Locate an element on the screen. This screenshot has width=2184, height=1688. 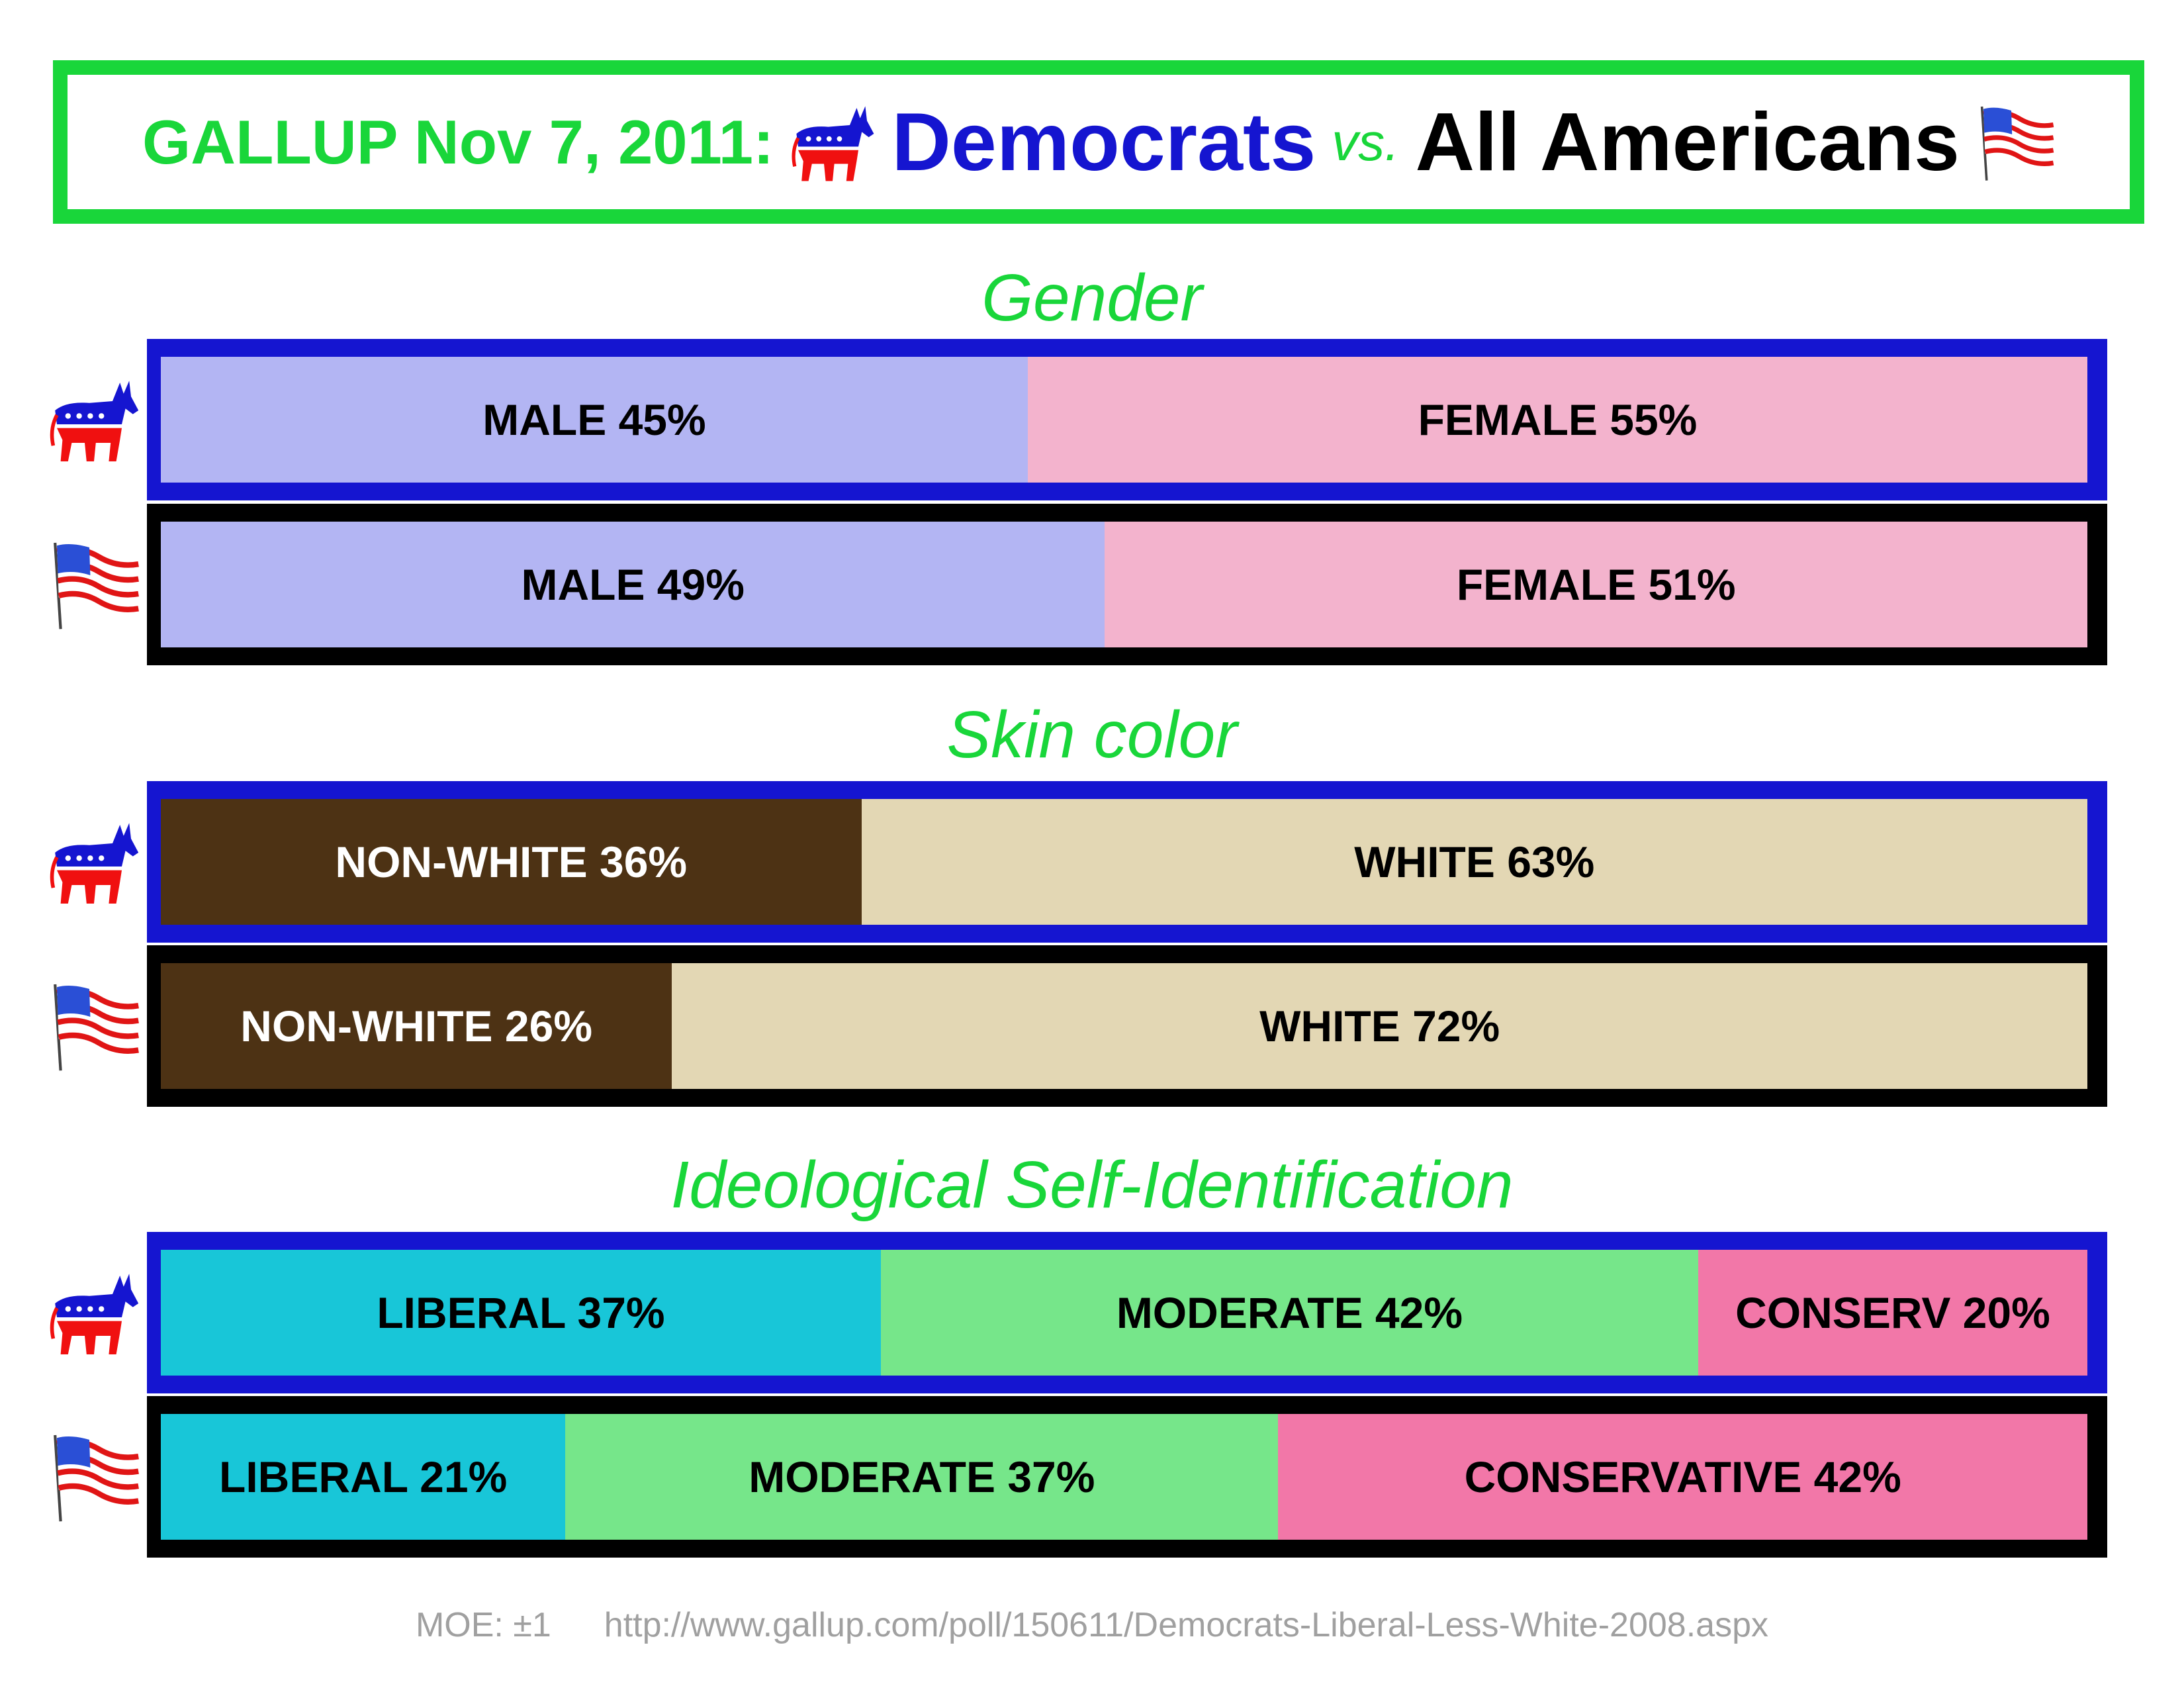
bar-segment: MALE 45% is located at coordinates (594, 420).